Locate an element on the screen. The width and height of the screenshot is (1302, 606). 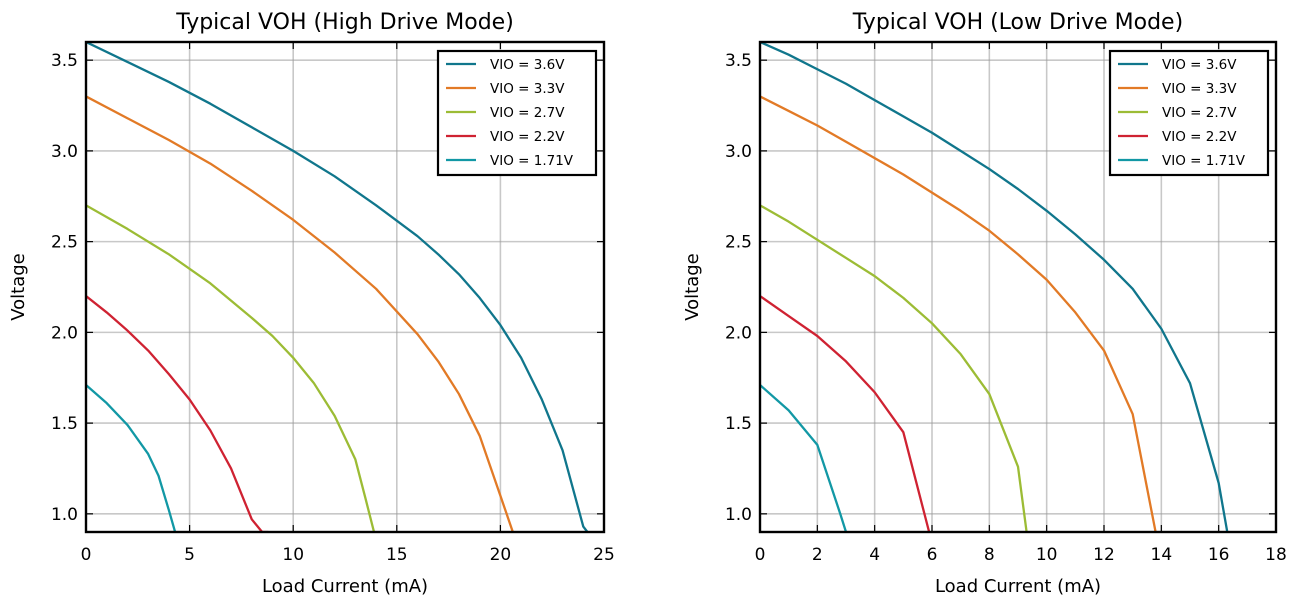
chart-title: Typical VOH (High Drive Mode) is located at coordinates (344, 22).